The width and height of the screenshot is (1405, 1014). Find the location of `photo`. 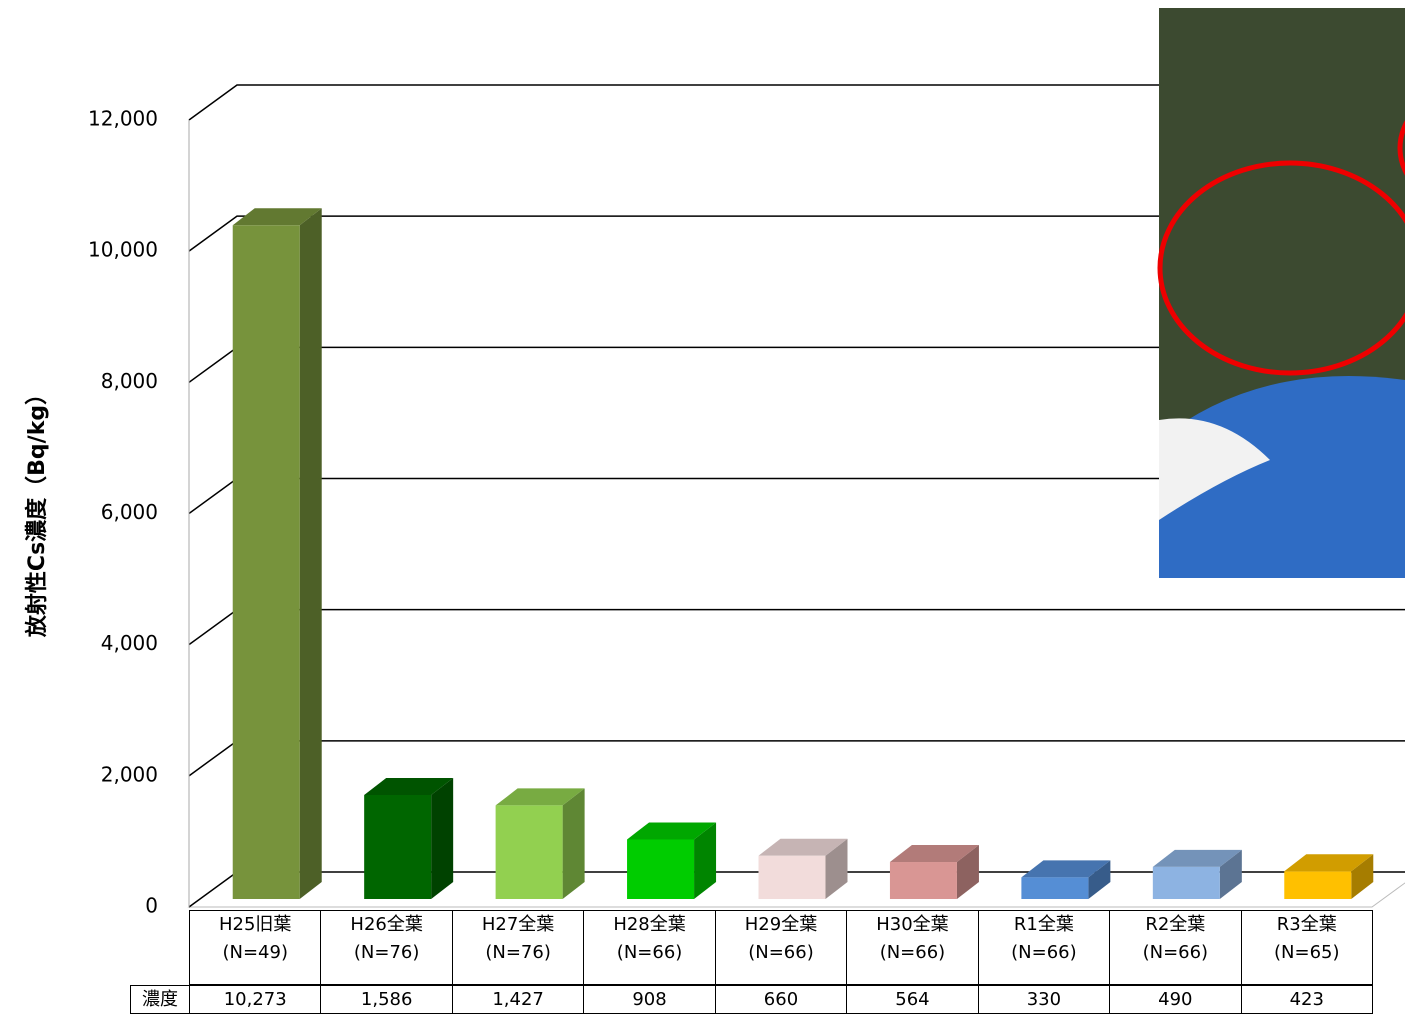

photo is located at coordinates (1281, 293).